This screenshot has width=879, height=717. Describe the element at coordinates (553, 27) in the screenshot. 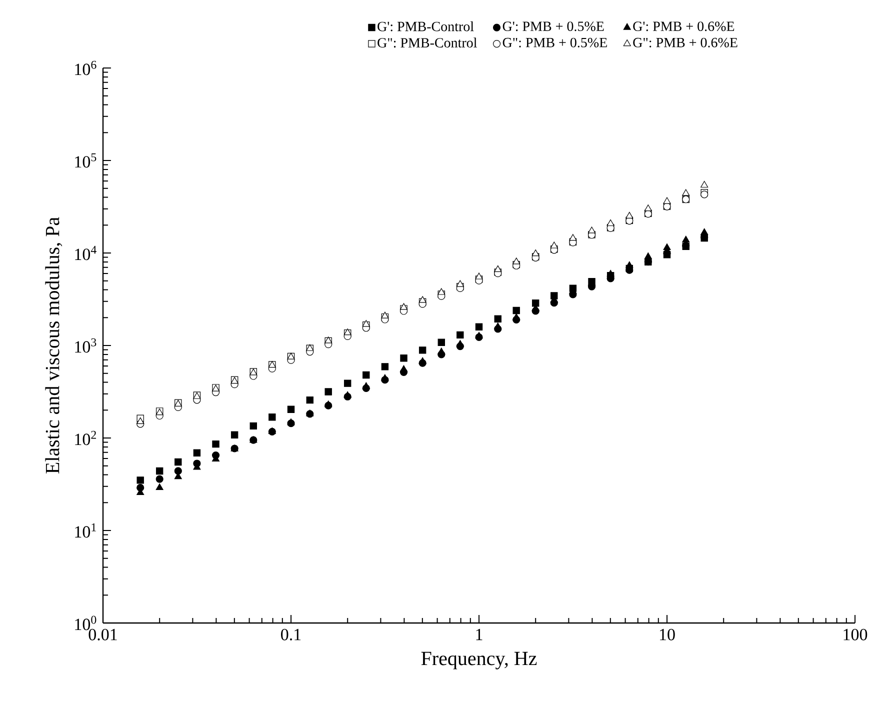

I see `legend-label: G': PMB + 0.5%E` at that location.